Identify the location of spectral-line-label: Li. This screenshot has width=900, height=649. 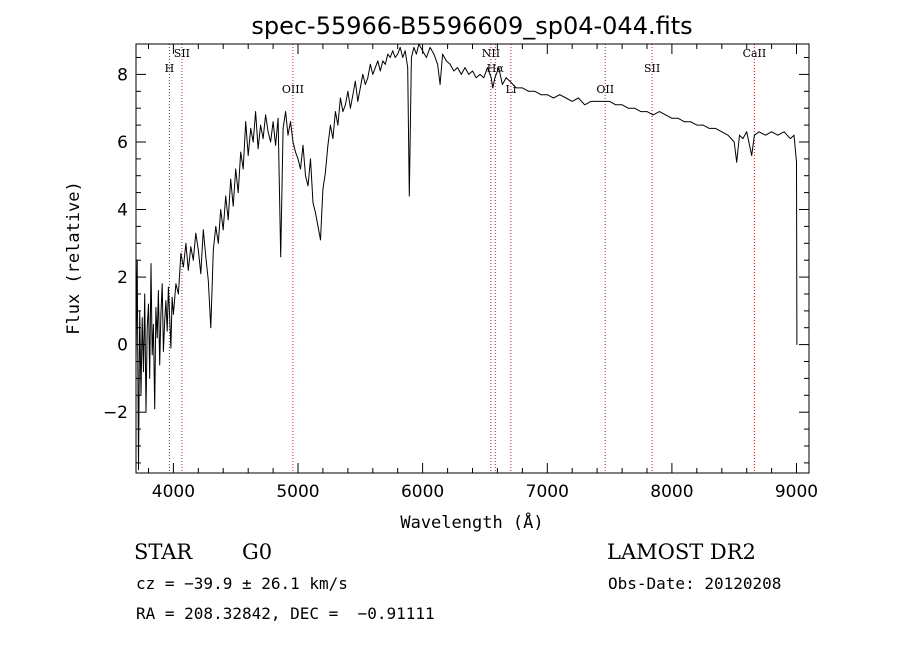
(510, 89).